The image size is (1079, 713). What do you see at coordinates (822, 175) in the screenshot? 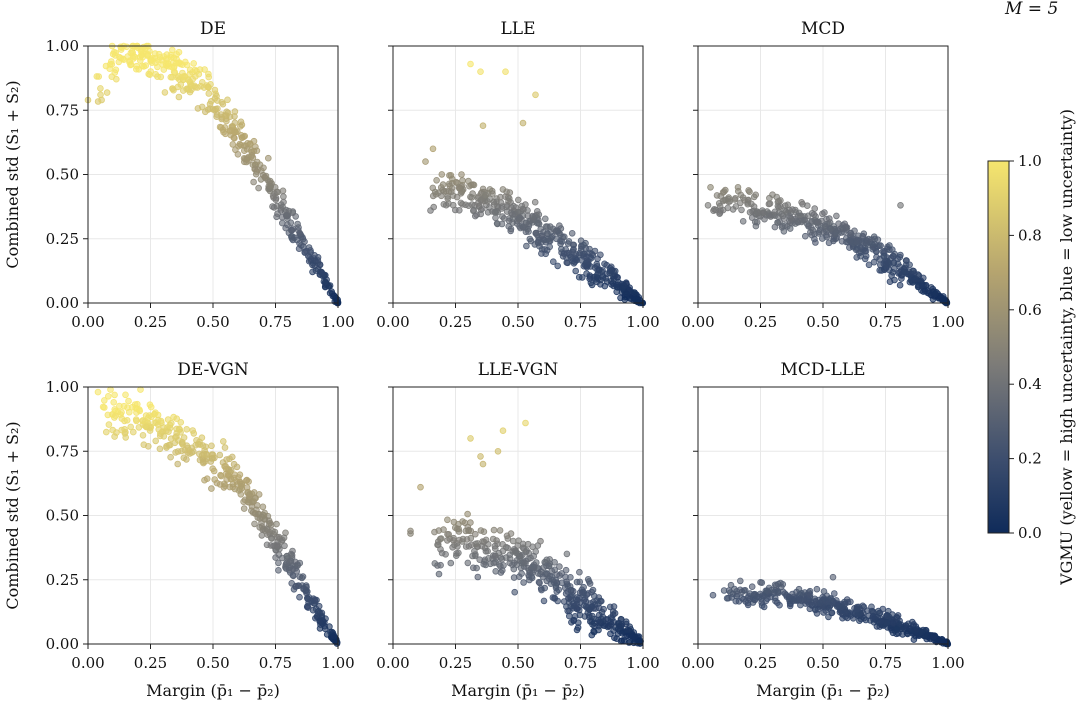
I see `panel-mcd: 0.00 0.25 0.50 0.75 1.00 MCD` at bounding box center [822, 175].